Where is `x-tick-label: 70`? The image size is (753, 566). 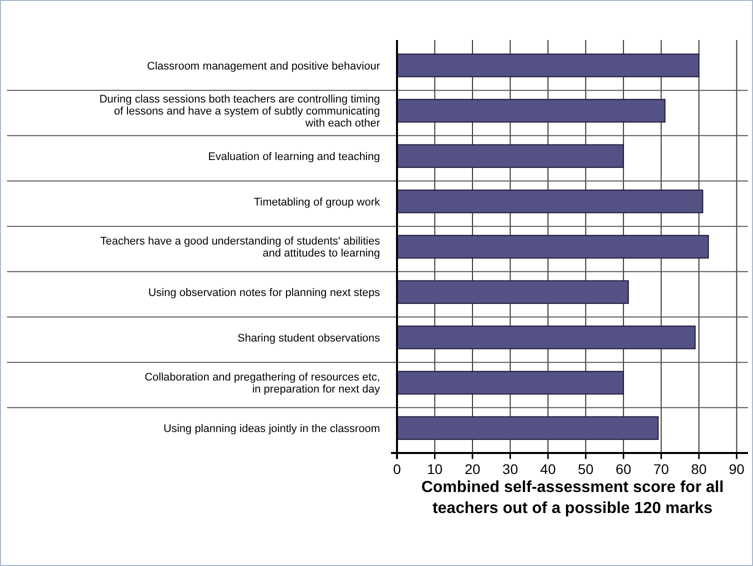 x-tick-label: 70 is located at coordinates (661, 469).